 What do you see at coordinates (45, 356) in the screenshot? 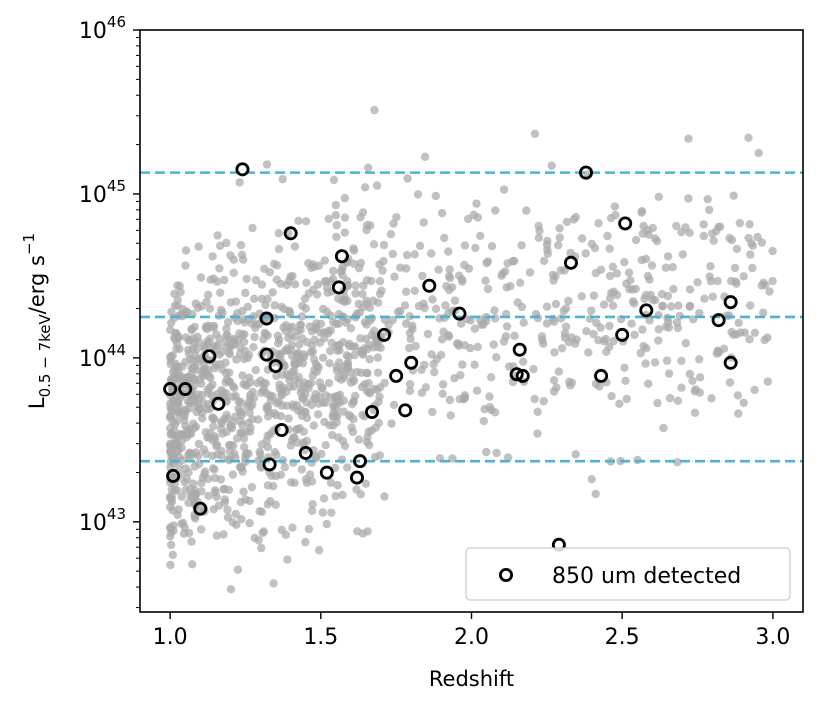
I see `y-axis-label-sub: 0.5 − 7keV` at bounding box center [45, 356].